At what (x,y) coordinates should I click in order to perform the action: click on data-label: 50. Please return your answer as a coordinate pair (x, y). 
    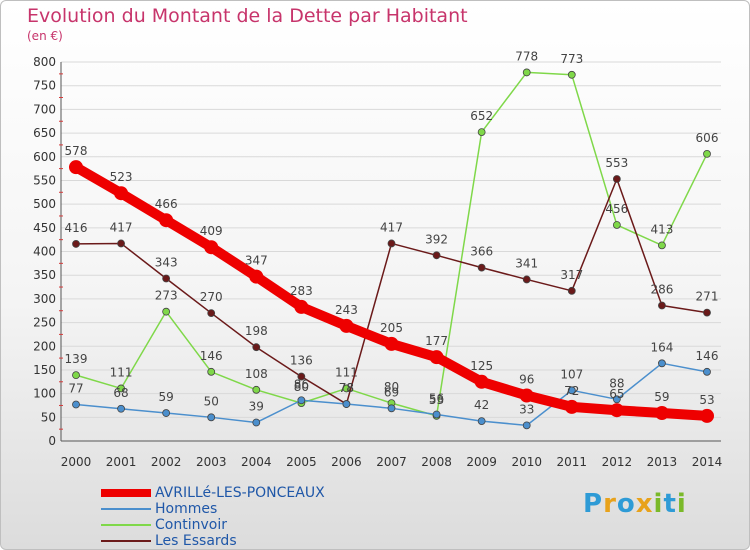
    Looking at the image, I should click on (211, 401).